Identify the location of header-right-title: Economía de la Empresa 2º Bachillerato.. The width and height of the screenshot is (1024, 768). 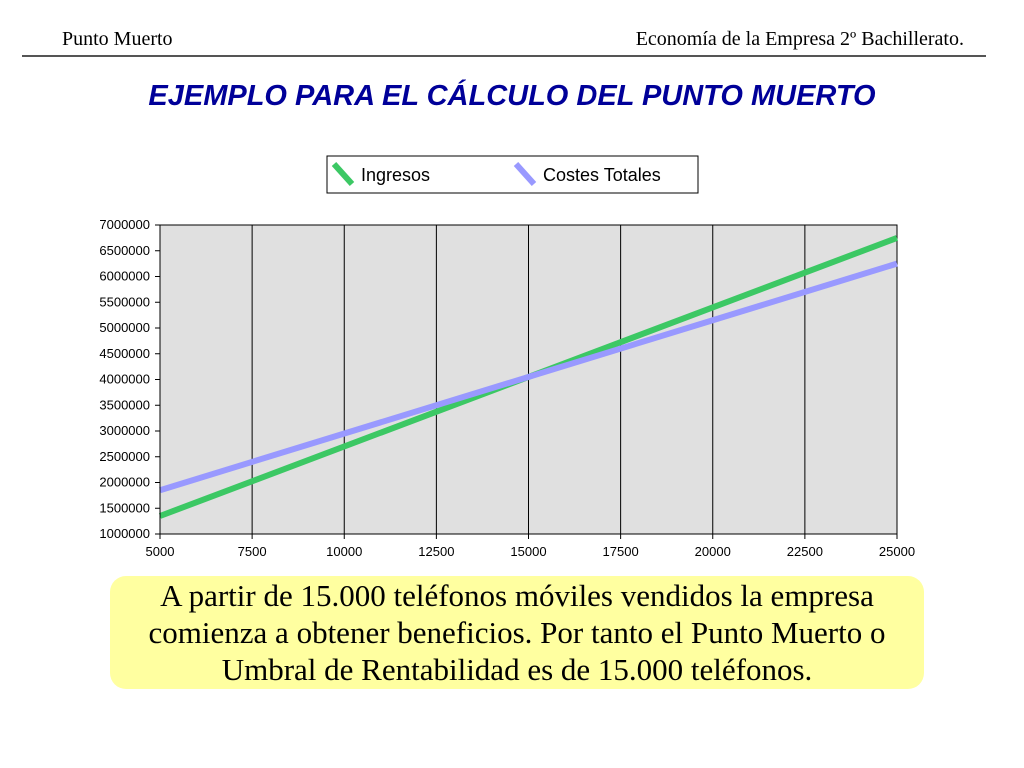
(799, 39).